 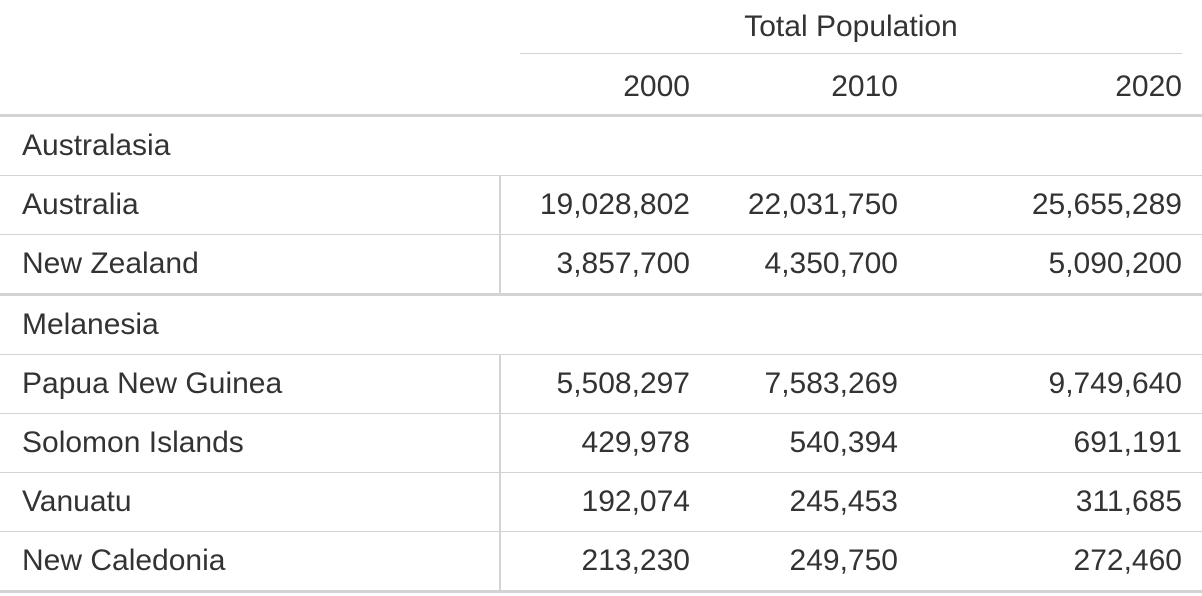 What do you see at coordinates (601, 115) in the screenshot?
I see `header-rule` at bounding box center [601, 115].